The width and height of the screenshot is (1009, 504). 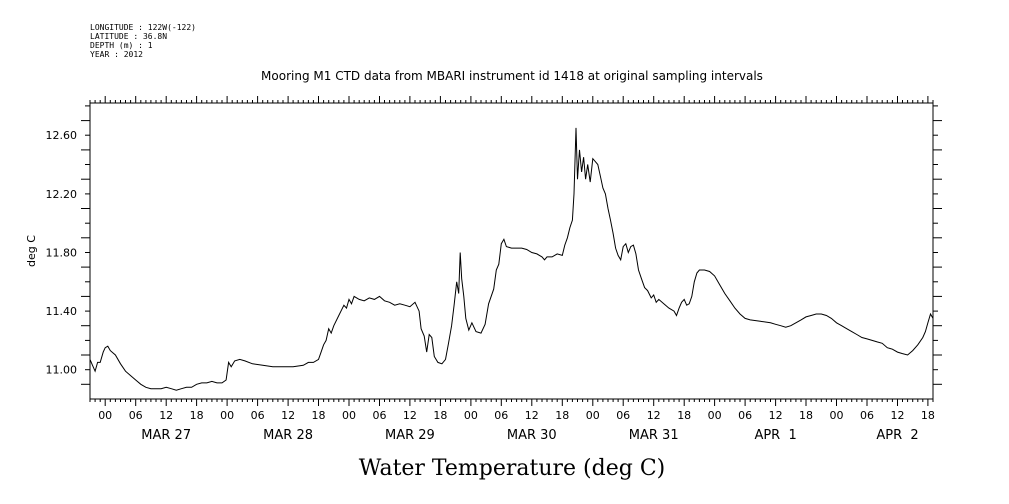 I want to click on y-tick-labels: 11.00 11.40 11.80 12.20 12.60, so click(x=62, y=253).